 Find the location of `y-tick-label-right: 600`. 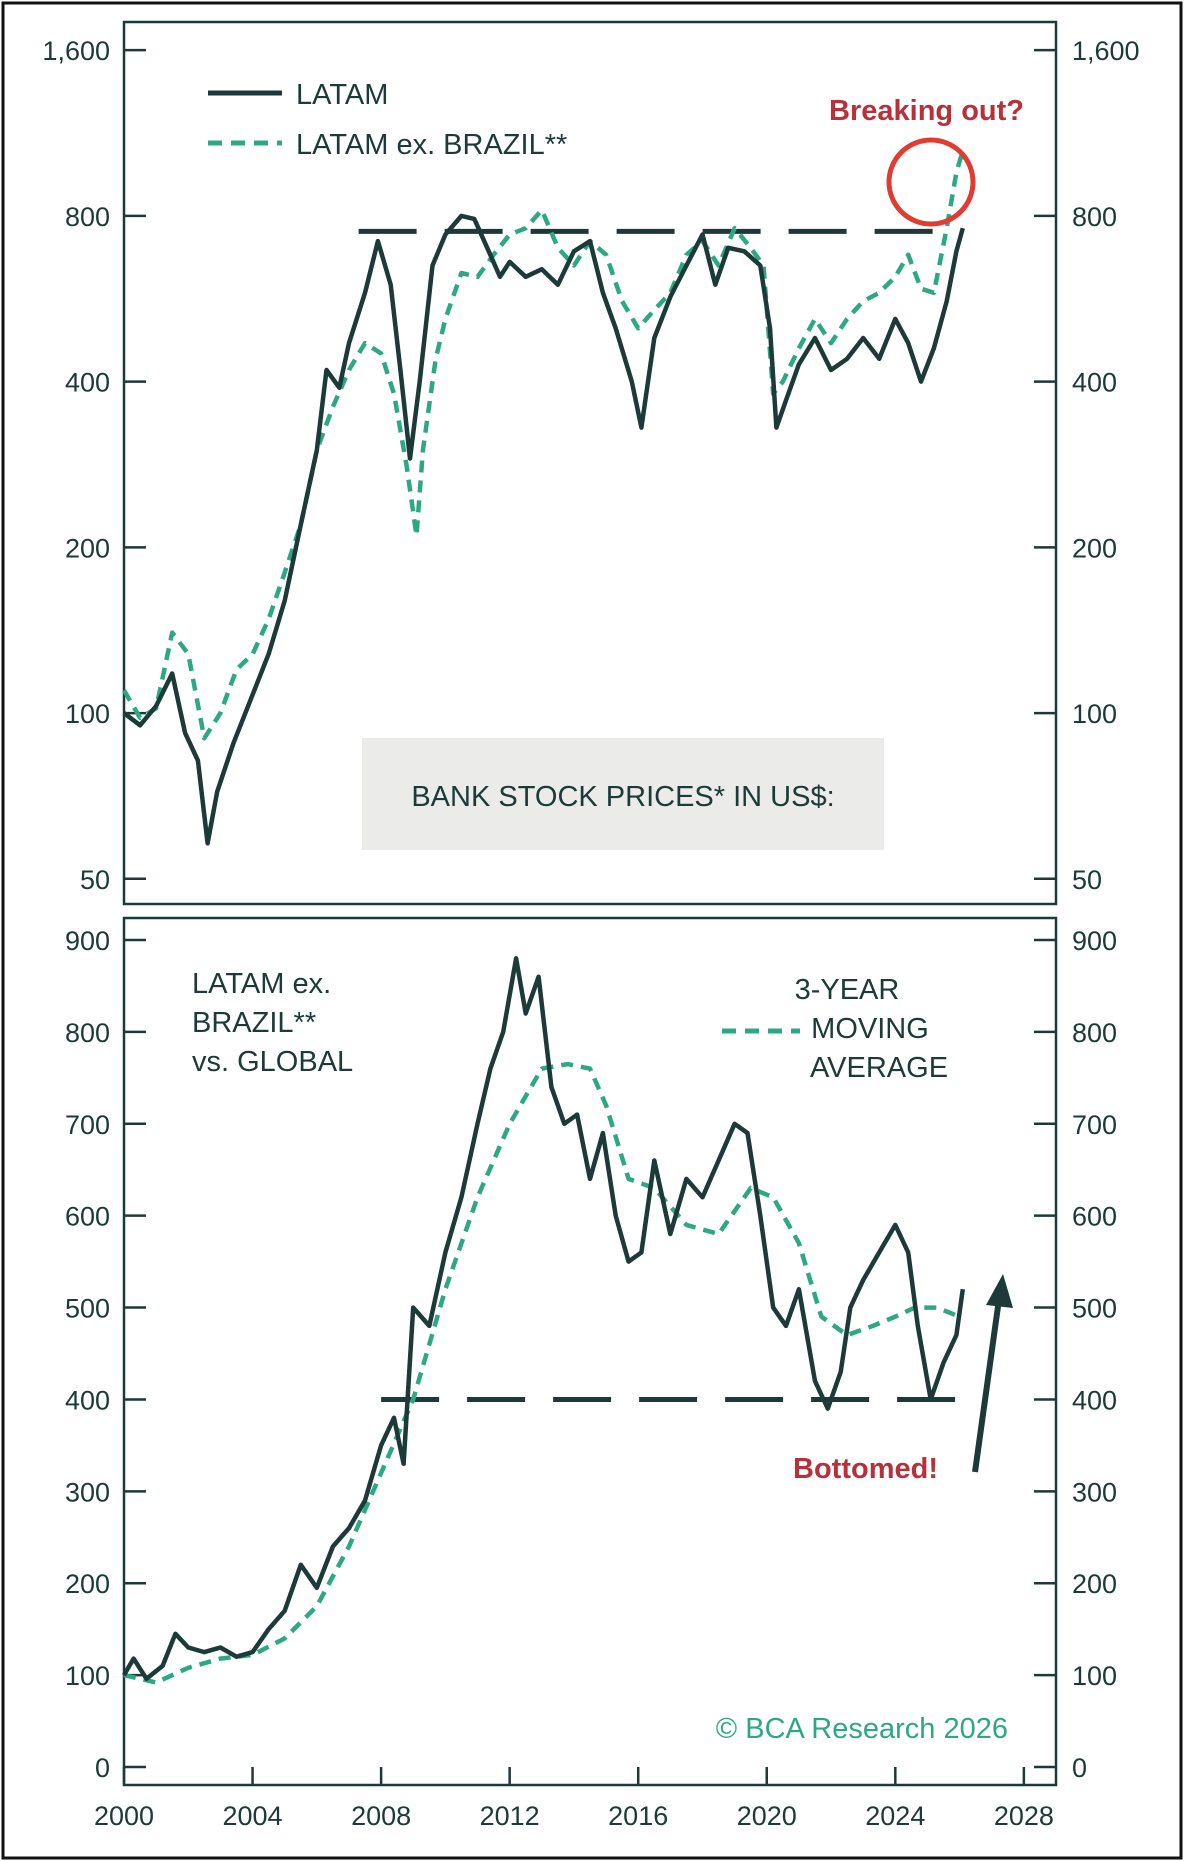

y-tick-label-right: 600 is located at coordinates (1094, 1217).